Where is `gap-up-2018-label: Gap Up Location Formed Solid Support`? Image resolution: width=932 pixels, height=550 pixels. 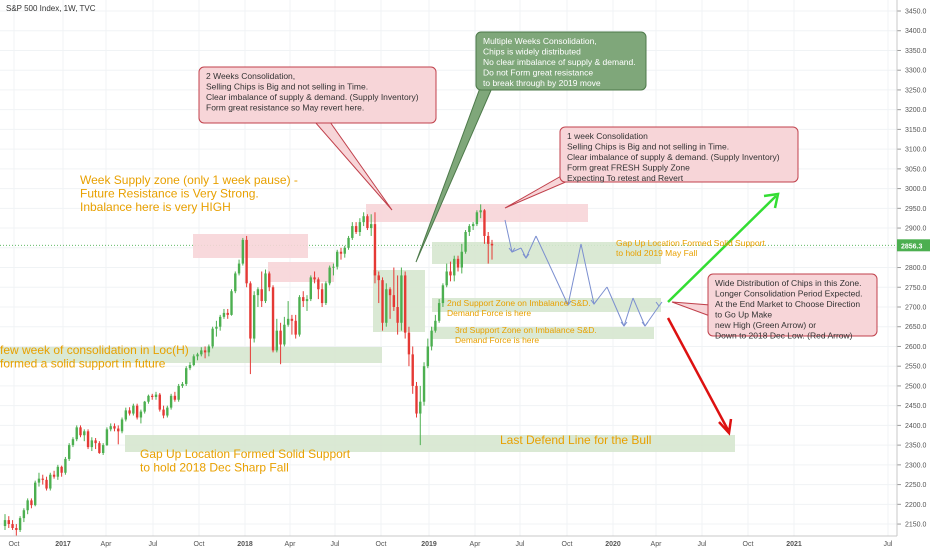 gap-up-2018-label: Gap Up Location Formed Solid Support is located at coordinates (245, 454).